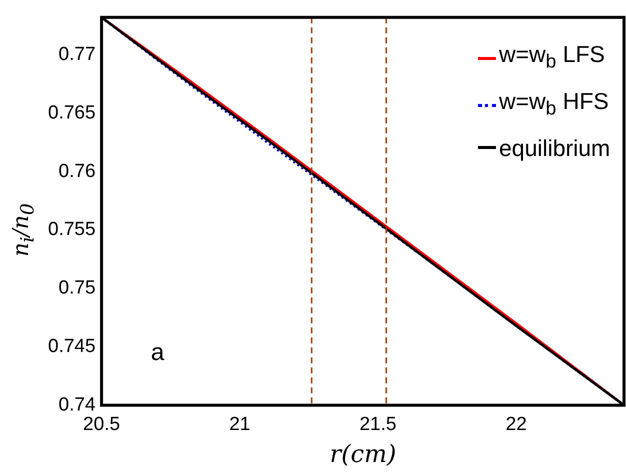  I want to click on y-tick-label: 0.745, so click(72, 347).